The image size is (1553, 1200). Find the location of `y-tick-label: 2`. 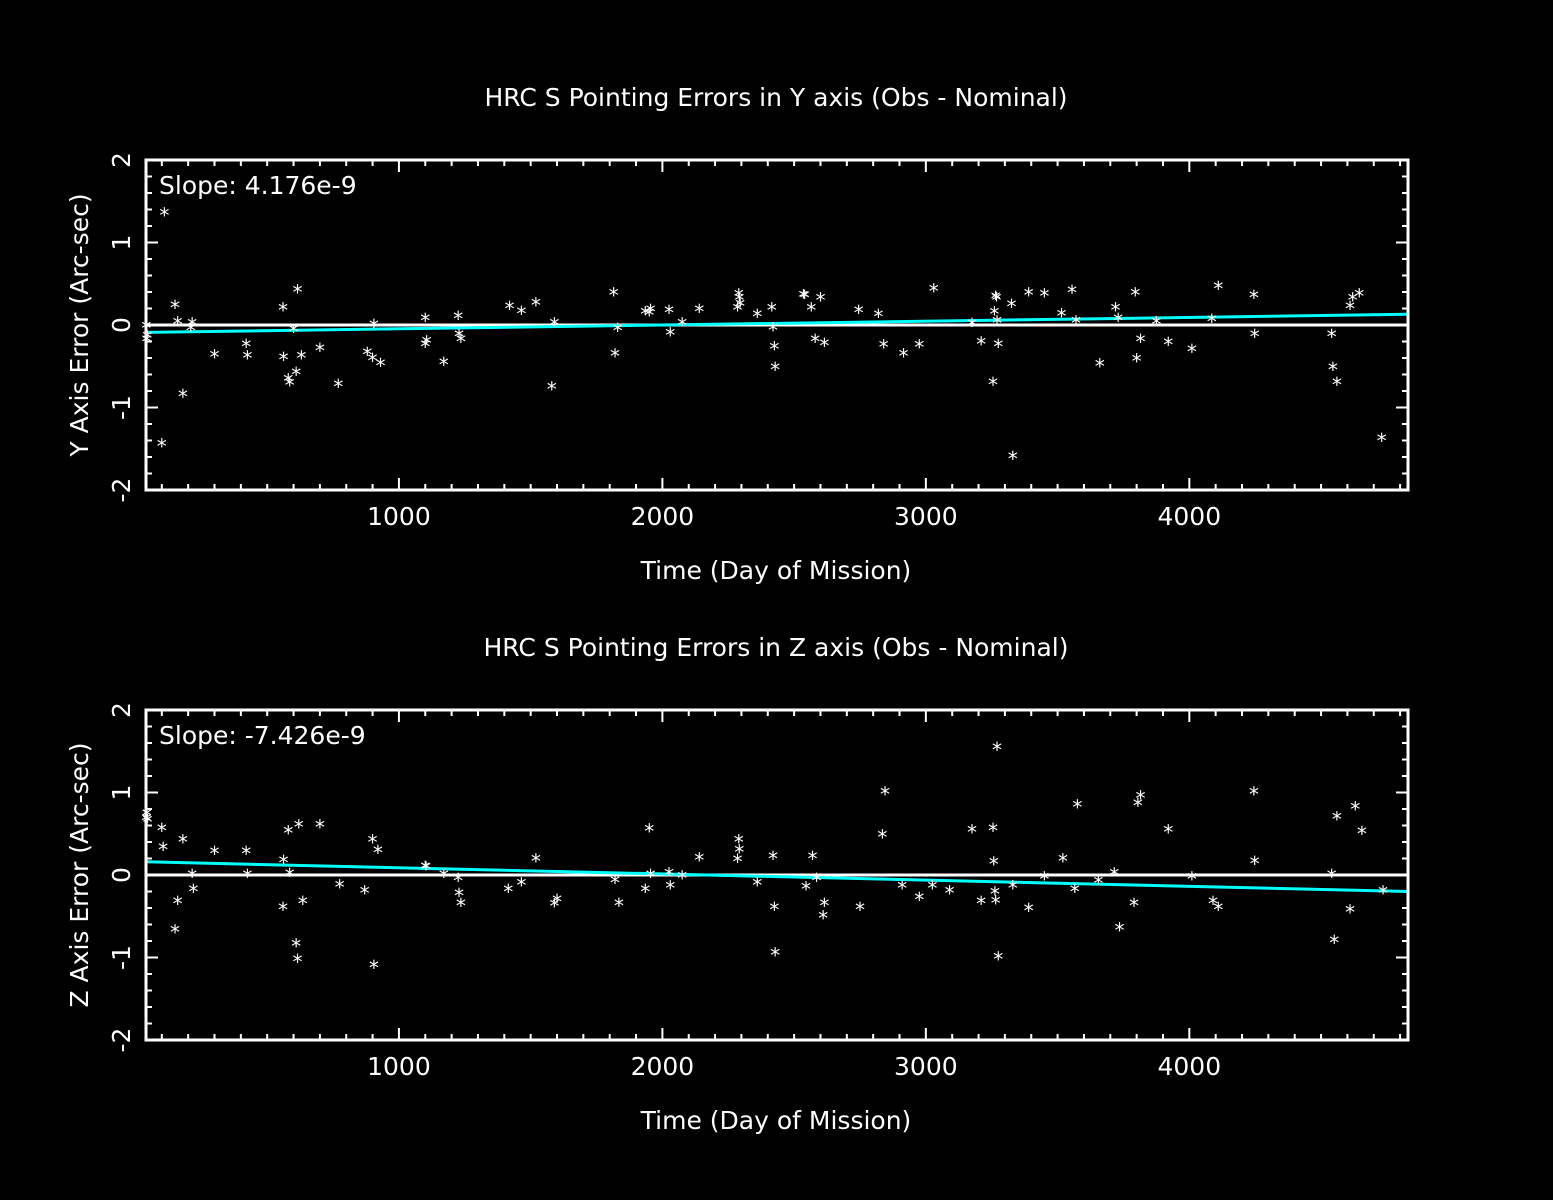

y-tick-label: 2 is located at coordinates (121, 160).